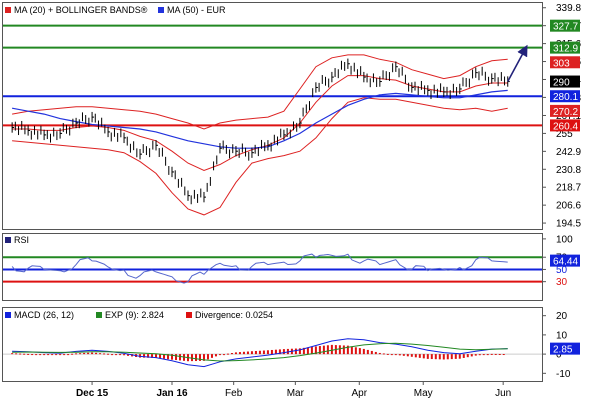  I want to click on x-tick-label: Feb, so click(234, 393).